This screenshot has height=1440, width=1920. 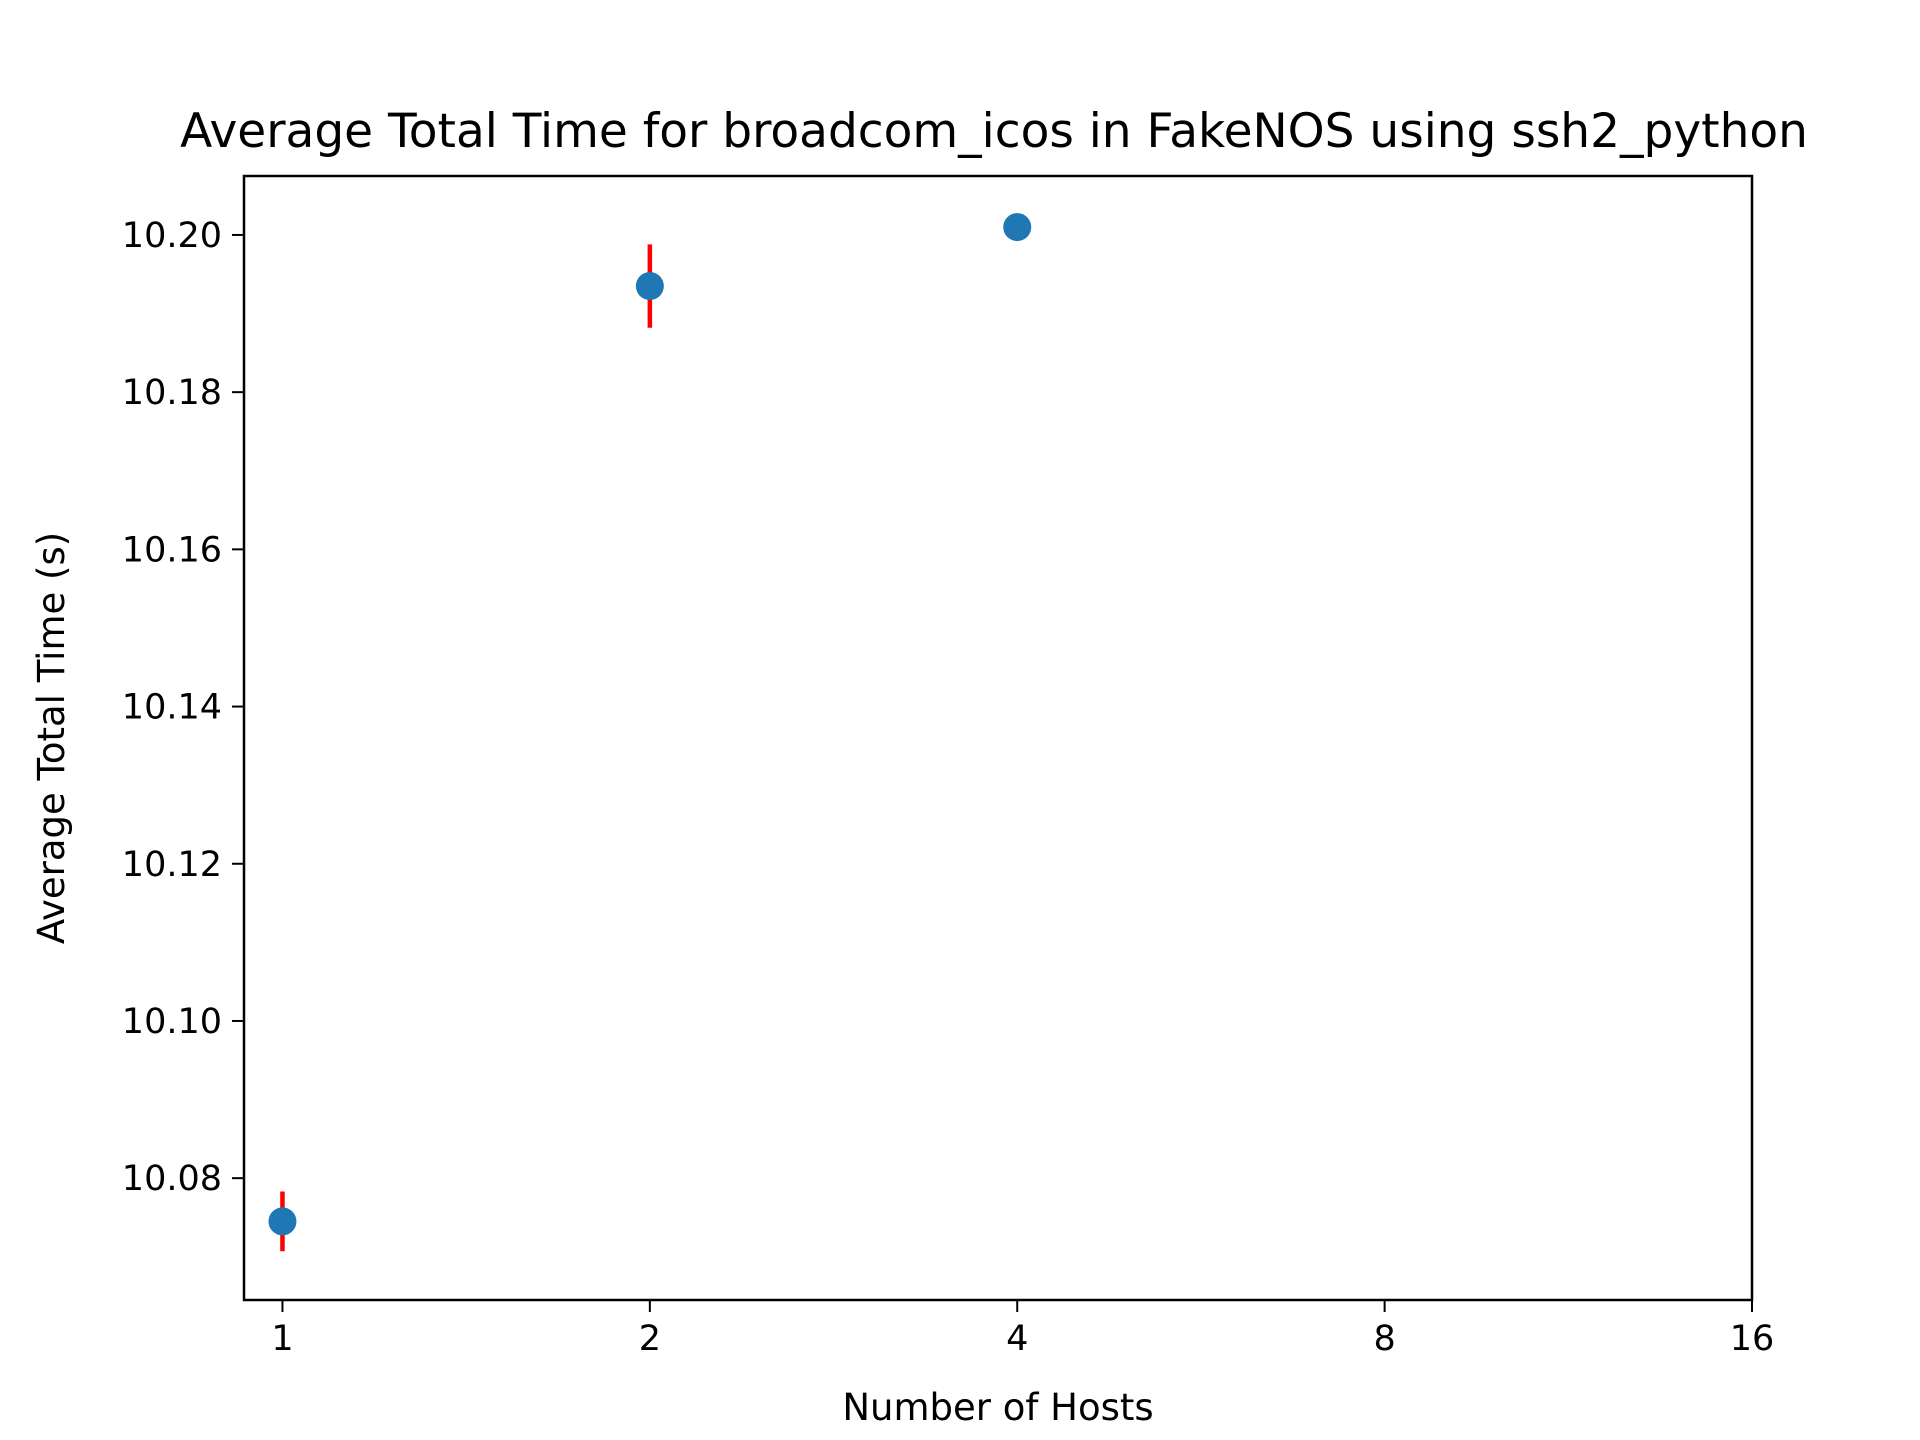 I want to click on y-tick-label: 10.08, so click(x=172, y=1179).